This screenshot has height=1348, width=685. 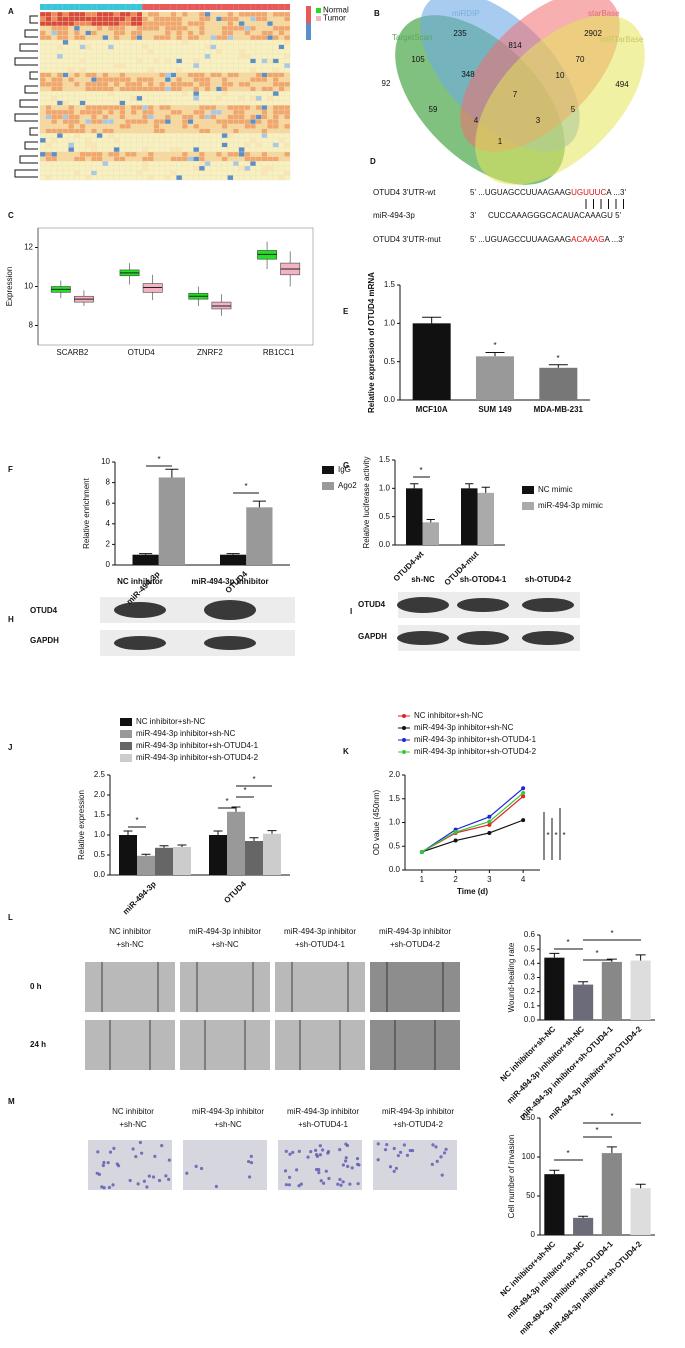 What do you see at coordinates (528, 1053) in the screenshot?
I see `x-tick-label: NC inhibitor+sh-NC` at bounding box center [528, 1053].